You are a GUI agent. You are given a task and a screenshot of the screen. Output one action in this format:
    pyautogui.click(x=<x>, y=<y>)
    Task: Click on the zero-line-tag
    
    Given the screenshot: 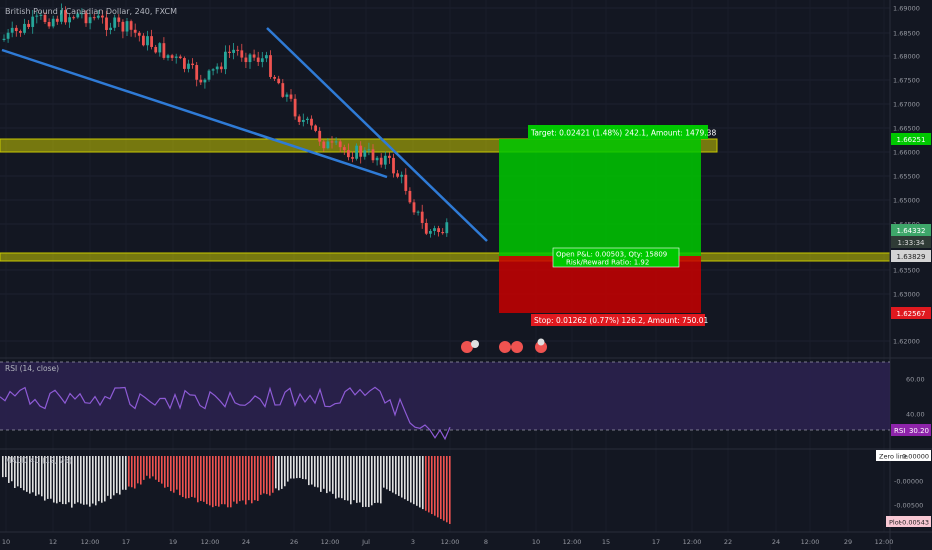 What is the action you would take?
    pyautogui.click(x=903, y=455)
    